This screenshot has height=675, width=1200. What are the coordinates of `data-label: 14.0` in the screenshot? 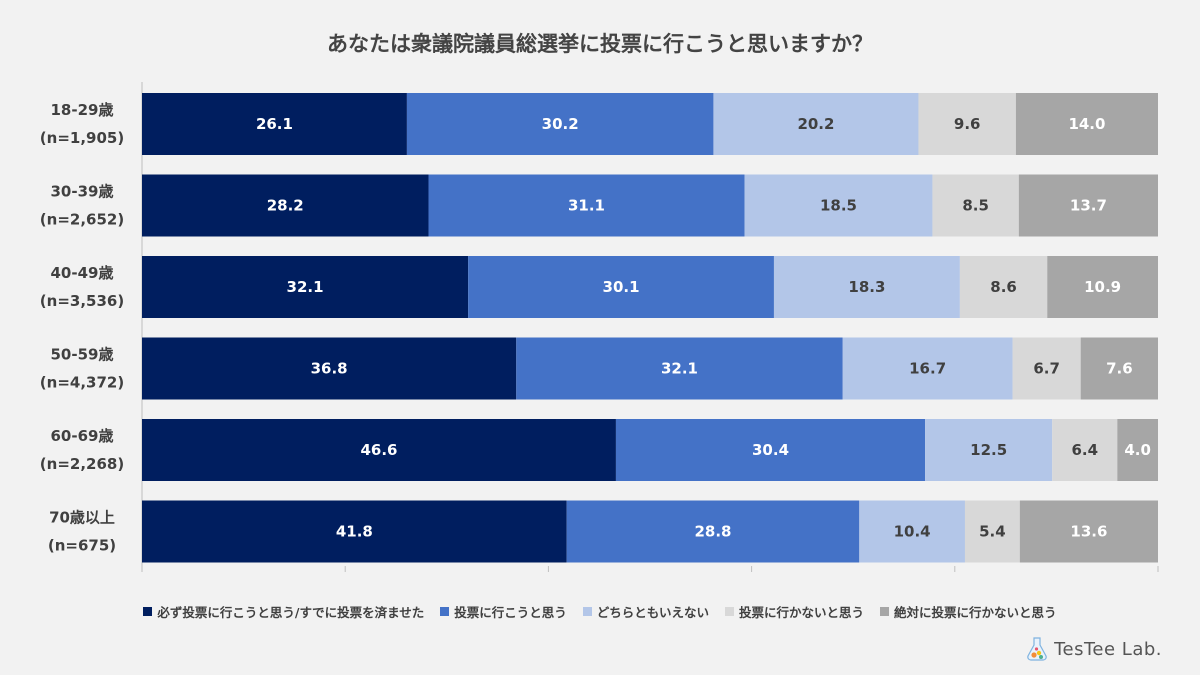 It's located at (1086, 124).